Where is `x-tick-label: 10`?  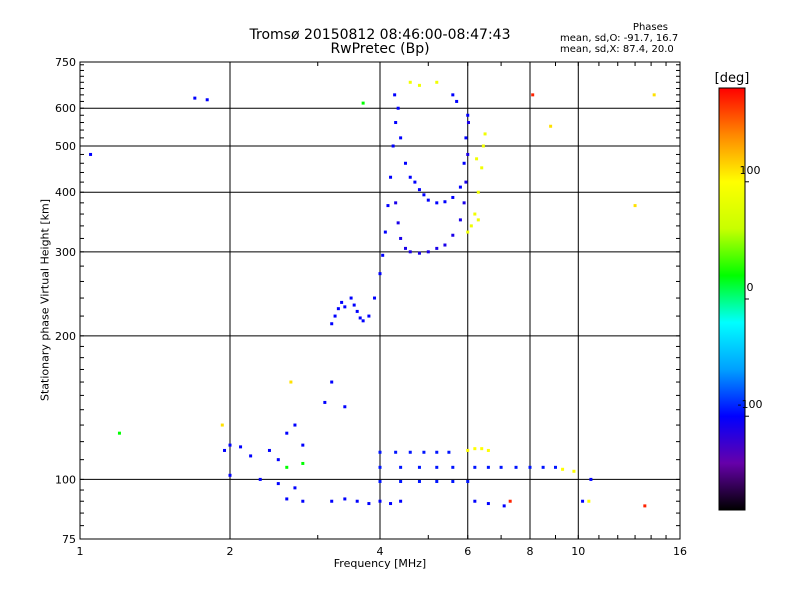 x-tick-label: 10 is located at coordinates (578, 551).